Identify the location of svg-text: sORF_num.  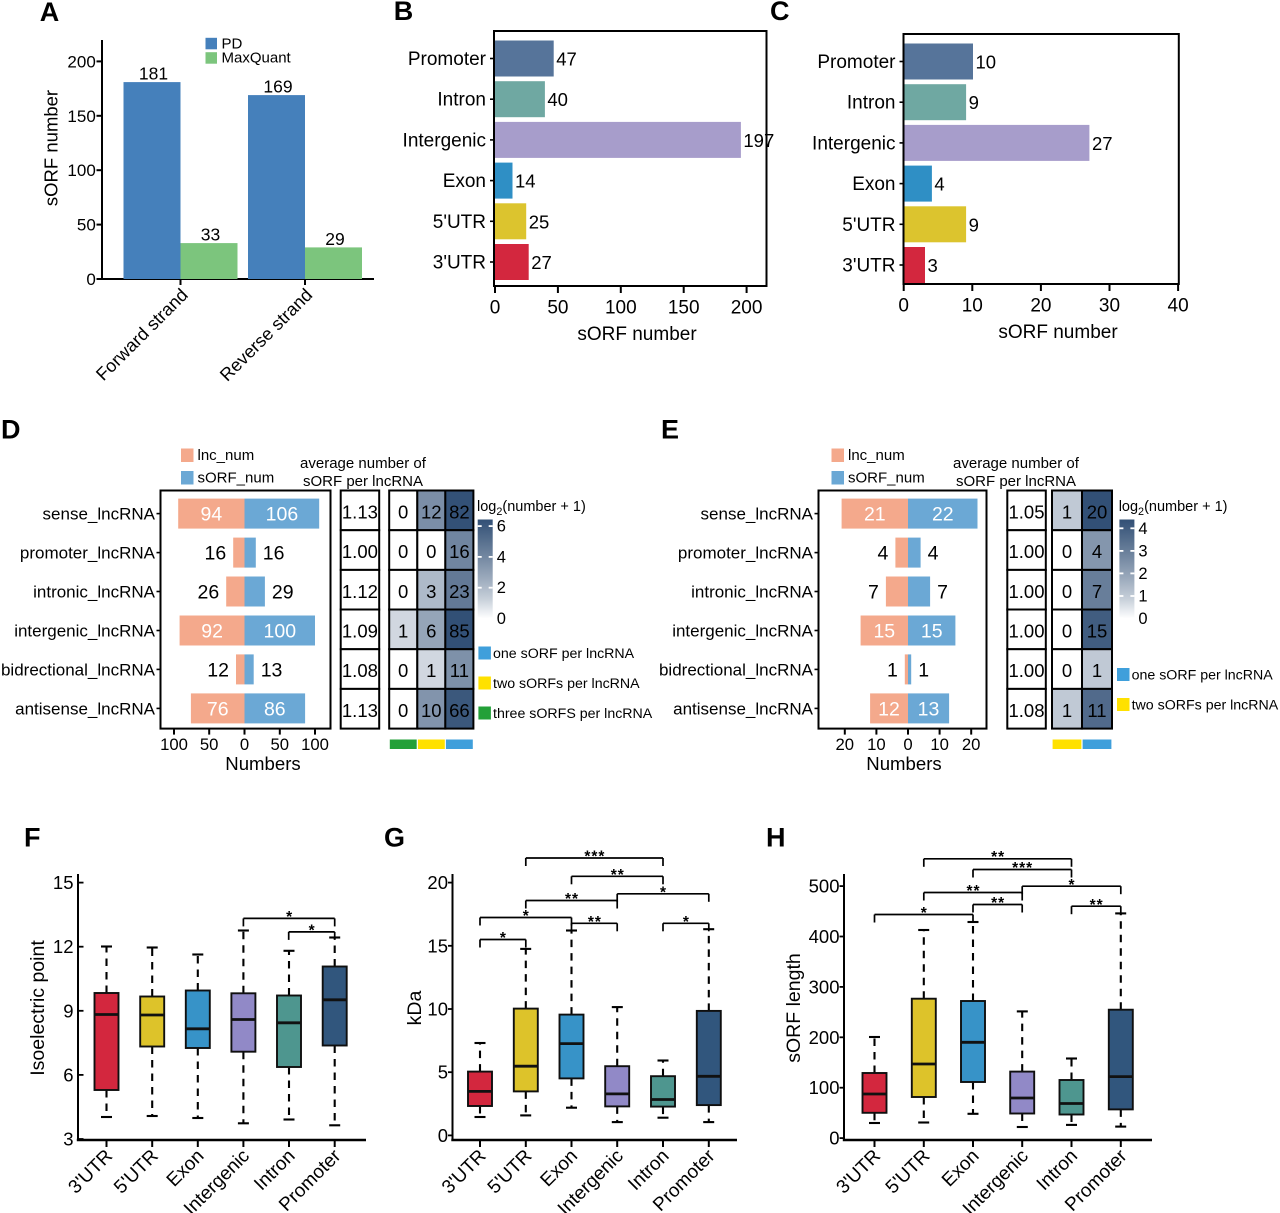
(886, 478).